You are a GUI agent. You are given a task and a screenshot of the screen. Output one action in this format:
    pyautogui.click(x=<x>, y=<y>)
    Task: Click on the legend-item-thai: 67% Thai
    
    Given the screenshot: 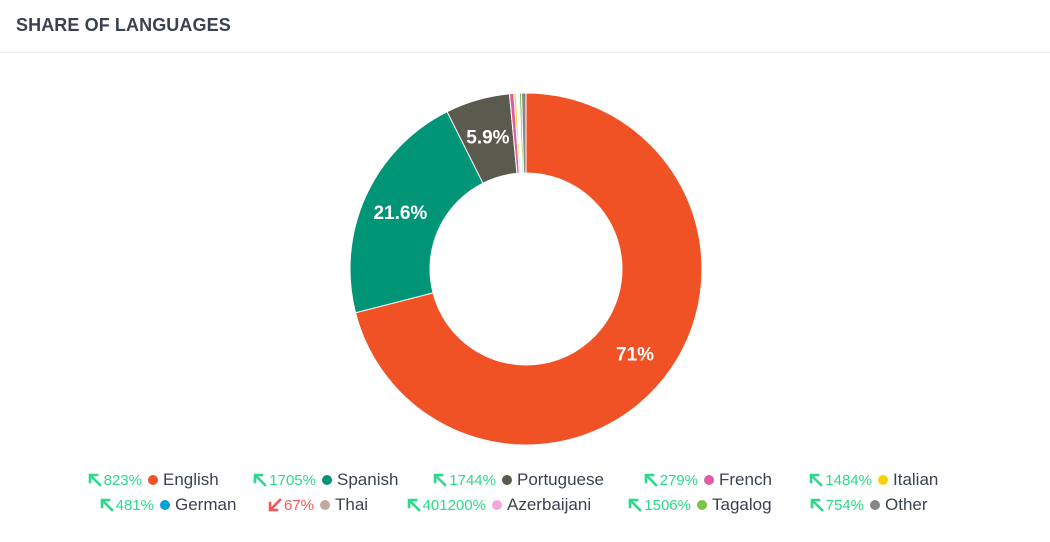 What is the action you would take?
    pyautogui.click(x=317, y=505)
    